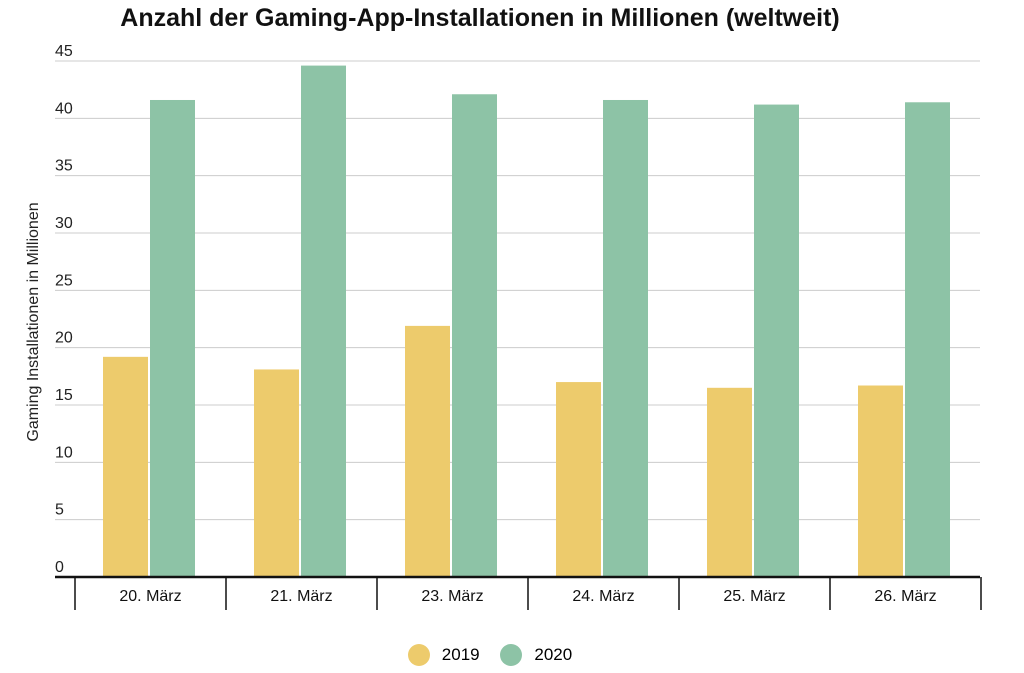  I want to click on y-tick-label: 40, so click(64, 108).